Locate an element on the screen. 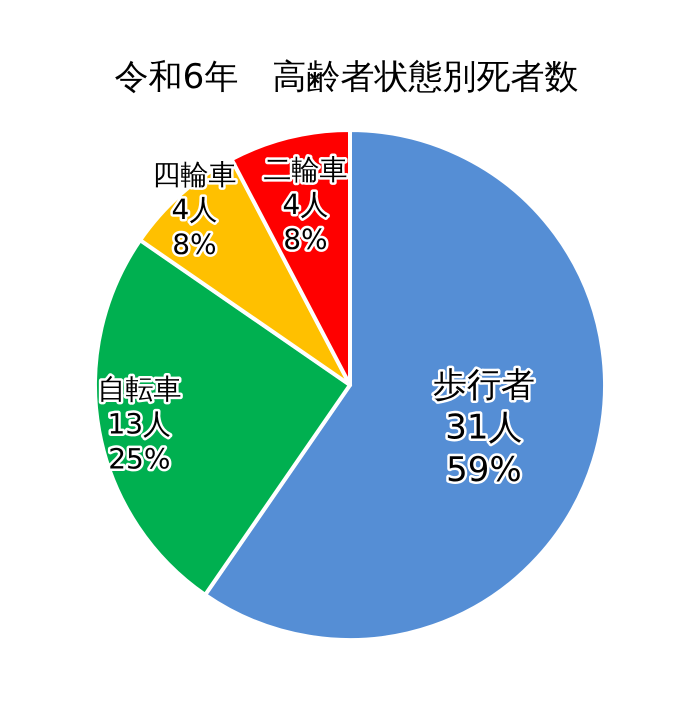 Image resolution: width=693 pixels, height=720 pixels. slice-label: 歩行者 is located at coordinates (483, 385).